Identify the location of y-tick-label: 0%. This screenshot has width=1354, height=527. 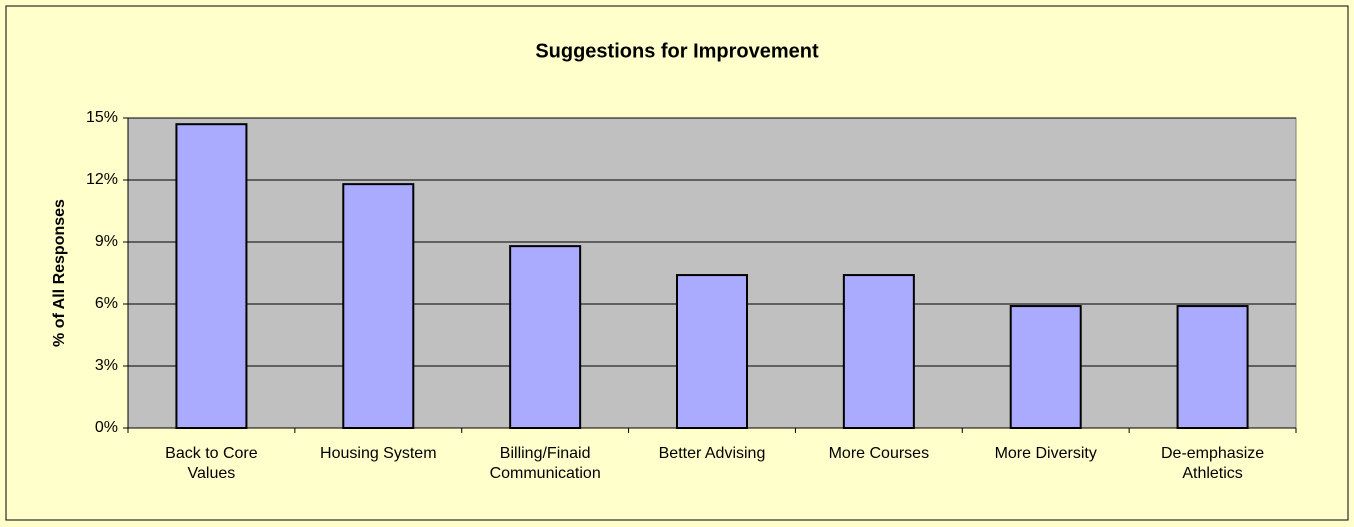
(106, 427).